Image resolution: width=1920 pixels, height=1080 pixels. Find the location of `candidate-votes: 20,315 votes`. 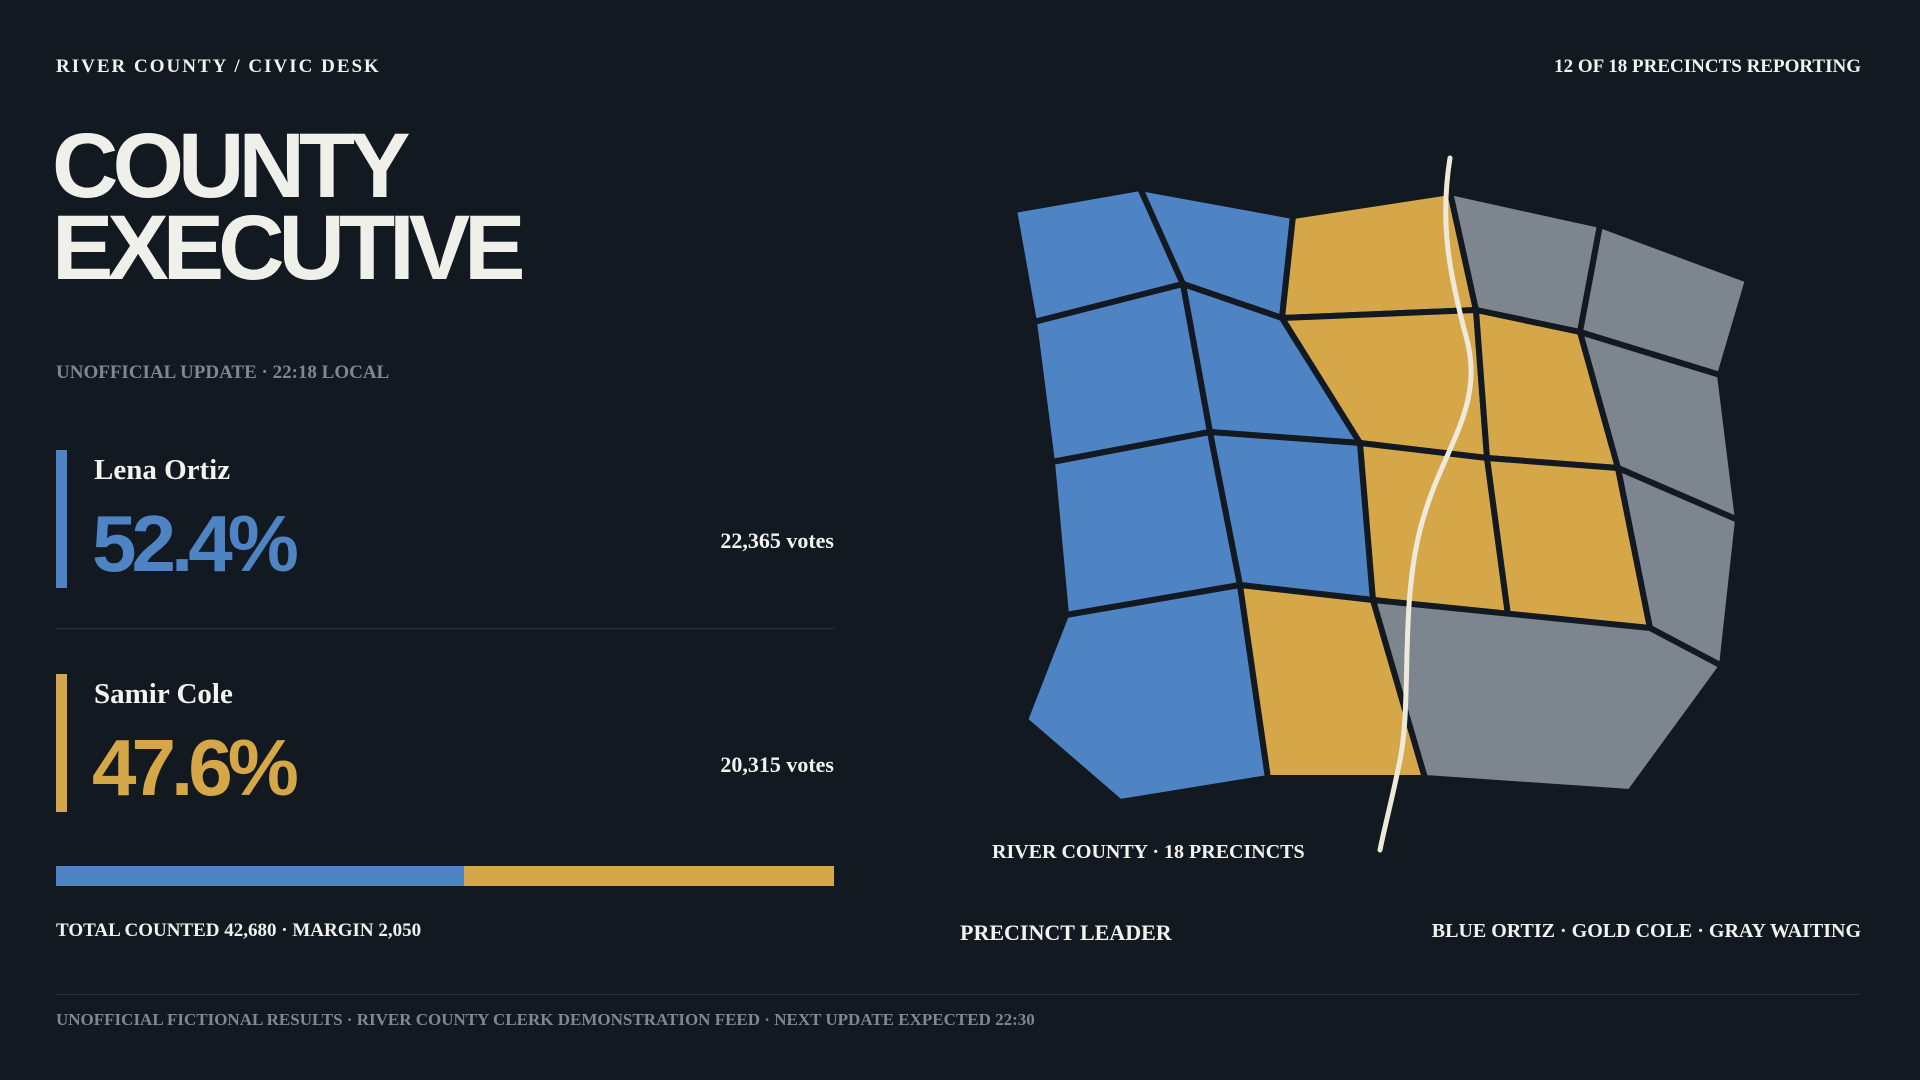

candidate-votes: 20,315 votes is located at coordinates (777, 764).